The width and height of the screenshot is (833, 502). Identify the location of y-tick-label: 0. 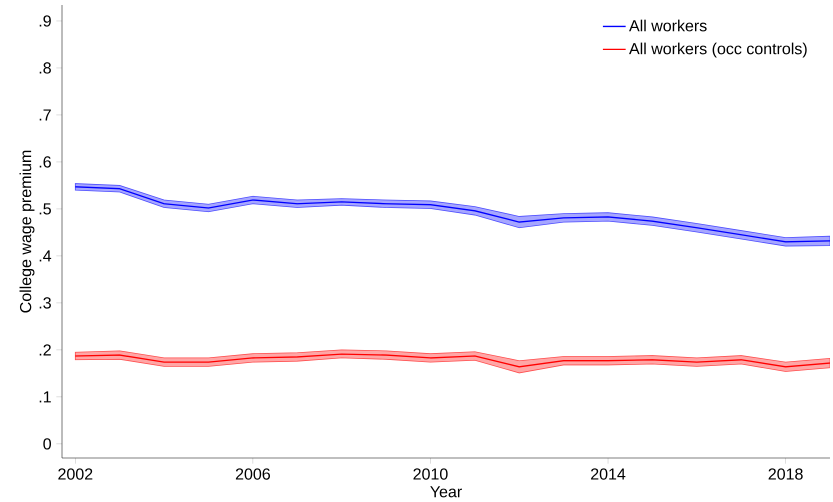
(47, 444).